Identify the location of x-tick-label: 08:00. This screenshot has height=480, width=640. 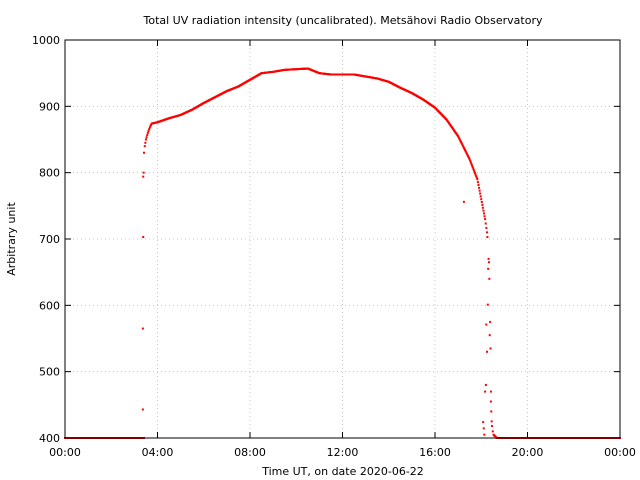
(250, 452).